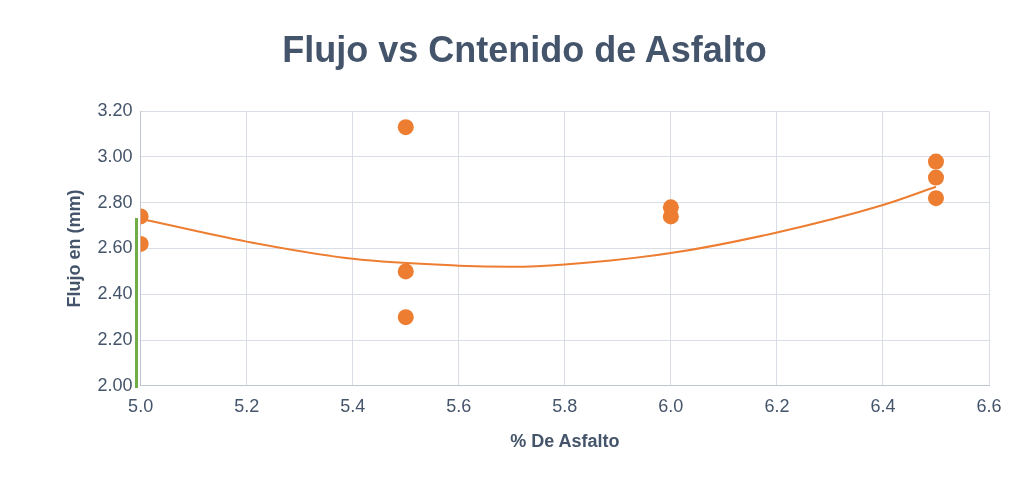  Describe the element at coordinates (115, 293) in the screenshot. I see `y-tick-label: 2.40` at that location.